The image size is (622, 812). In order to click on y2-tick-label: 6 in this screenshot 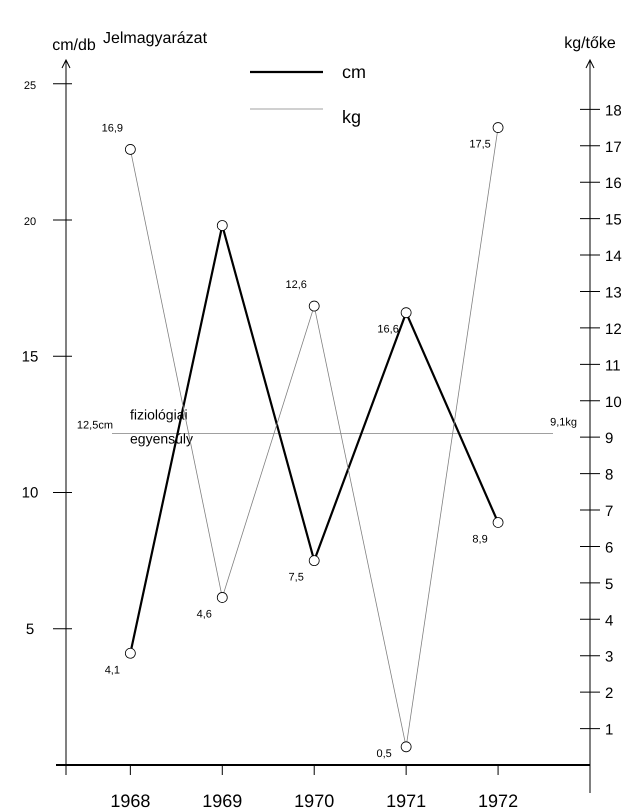, I will do `click(609, 547)`.